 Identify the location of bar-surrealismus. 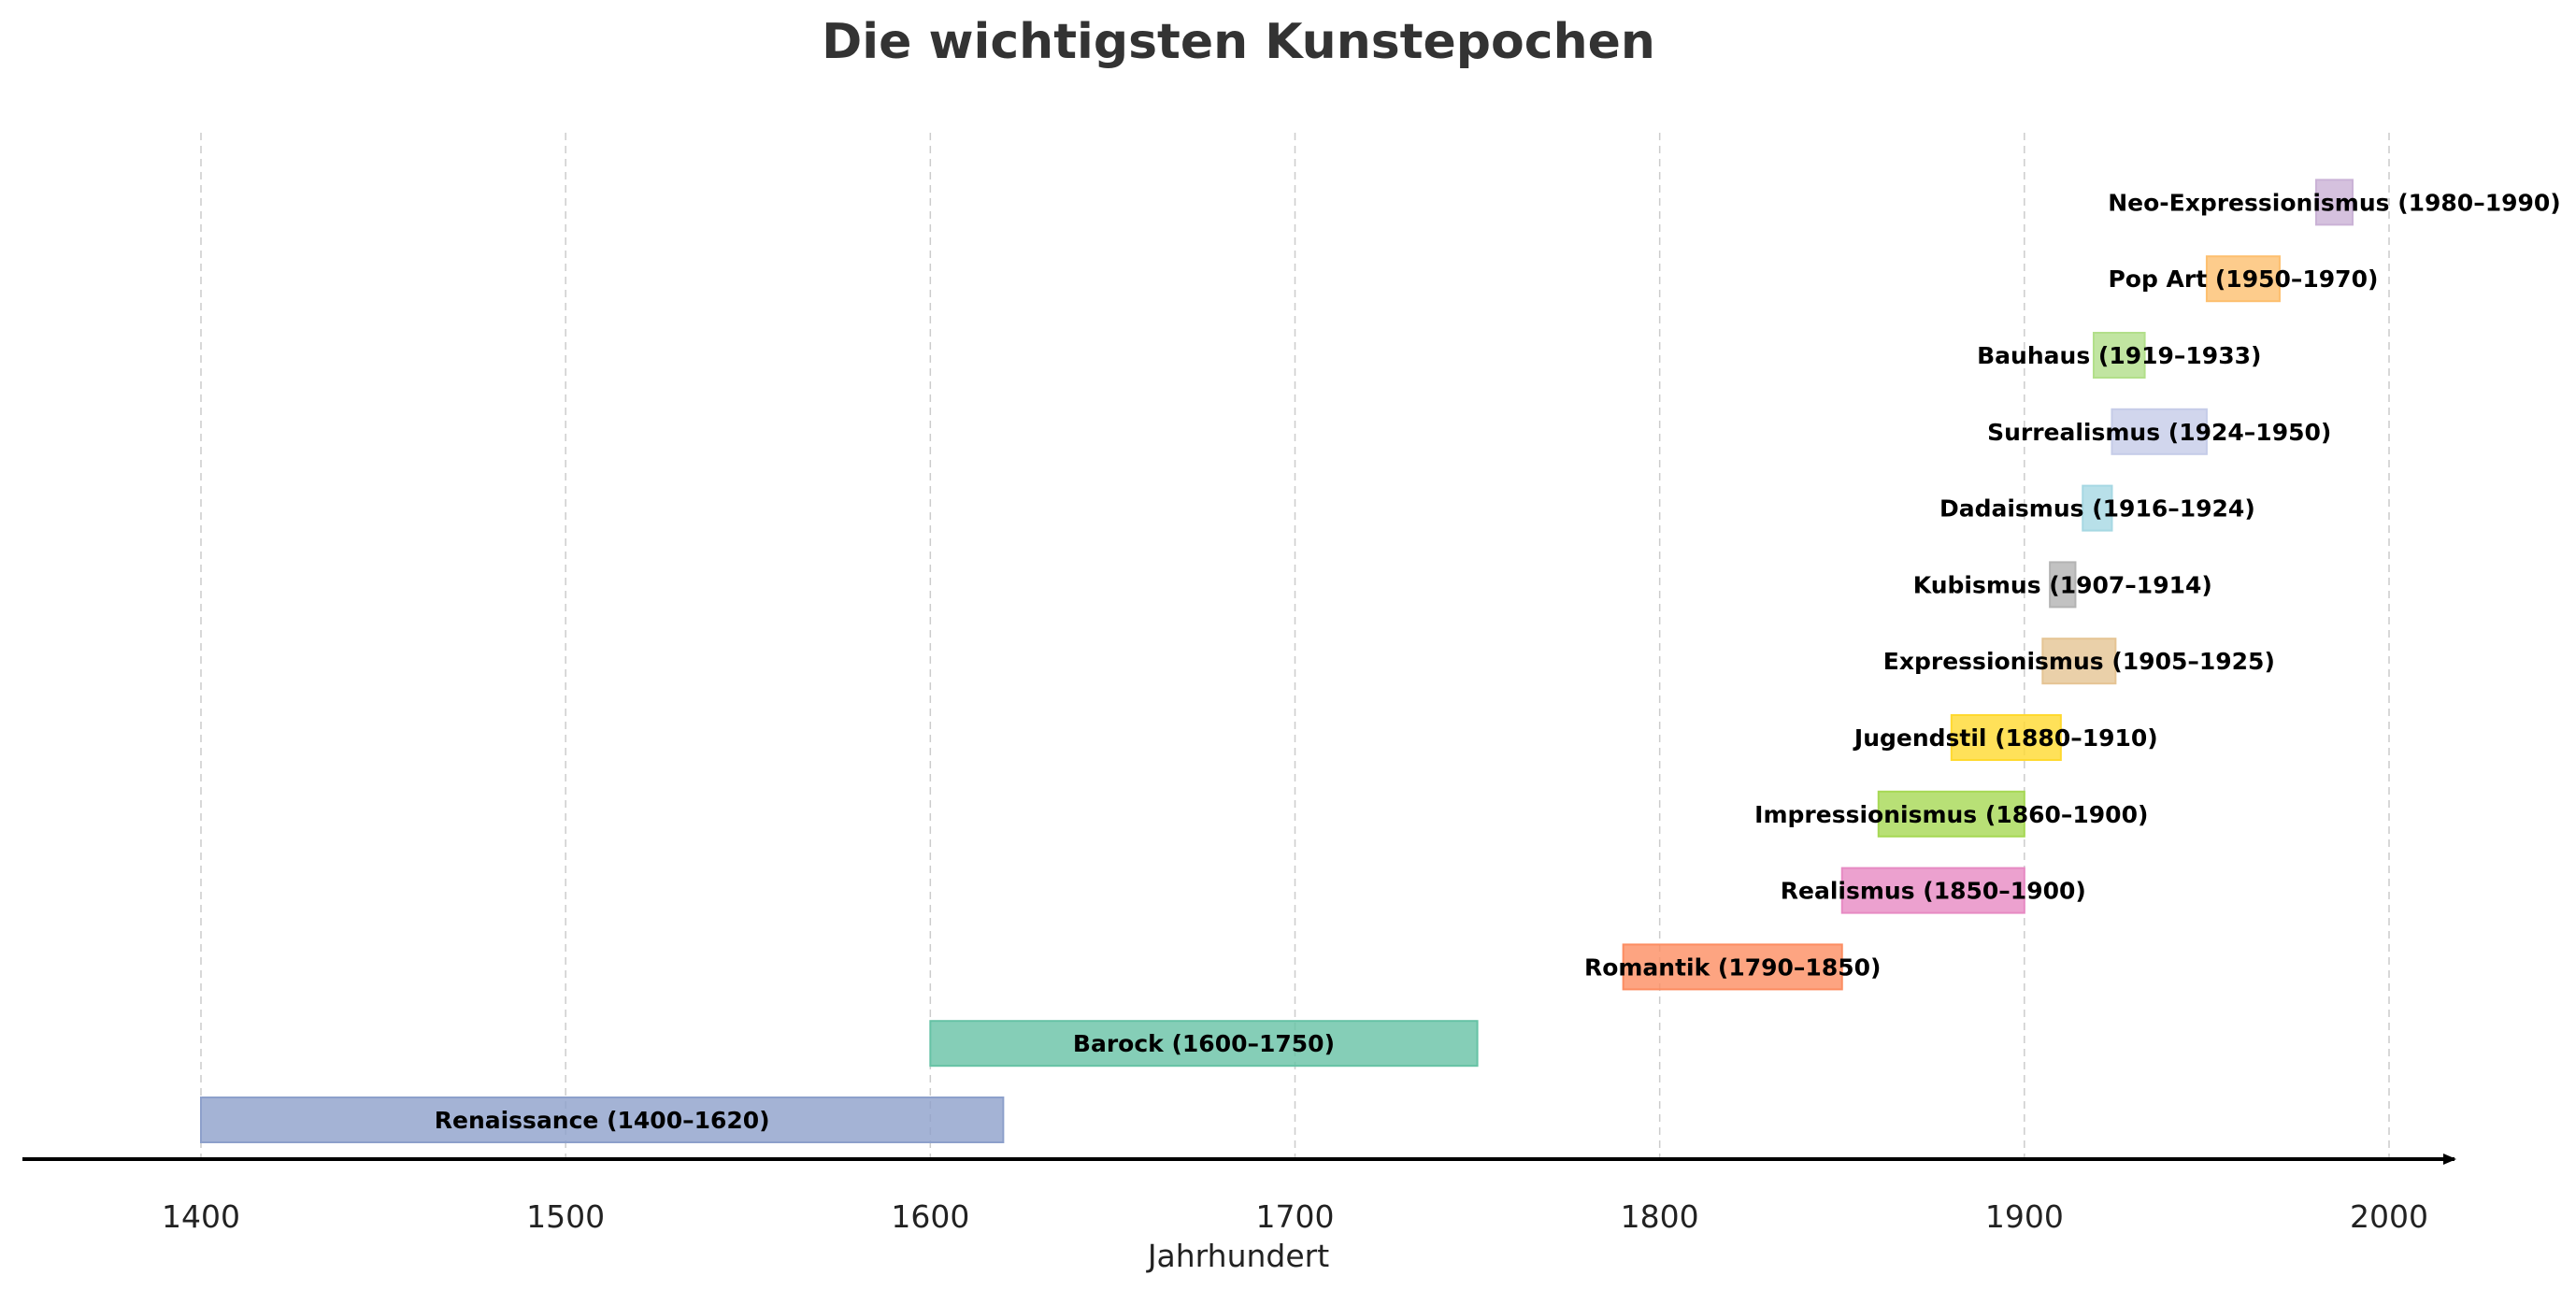
(2159, 431).